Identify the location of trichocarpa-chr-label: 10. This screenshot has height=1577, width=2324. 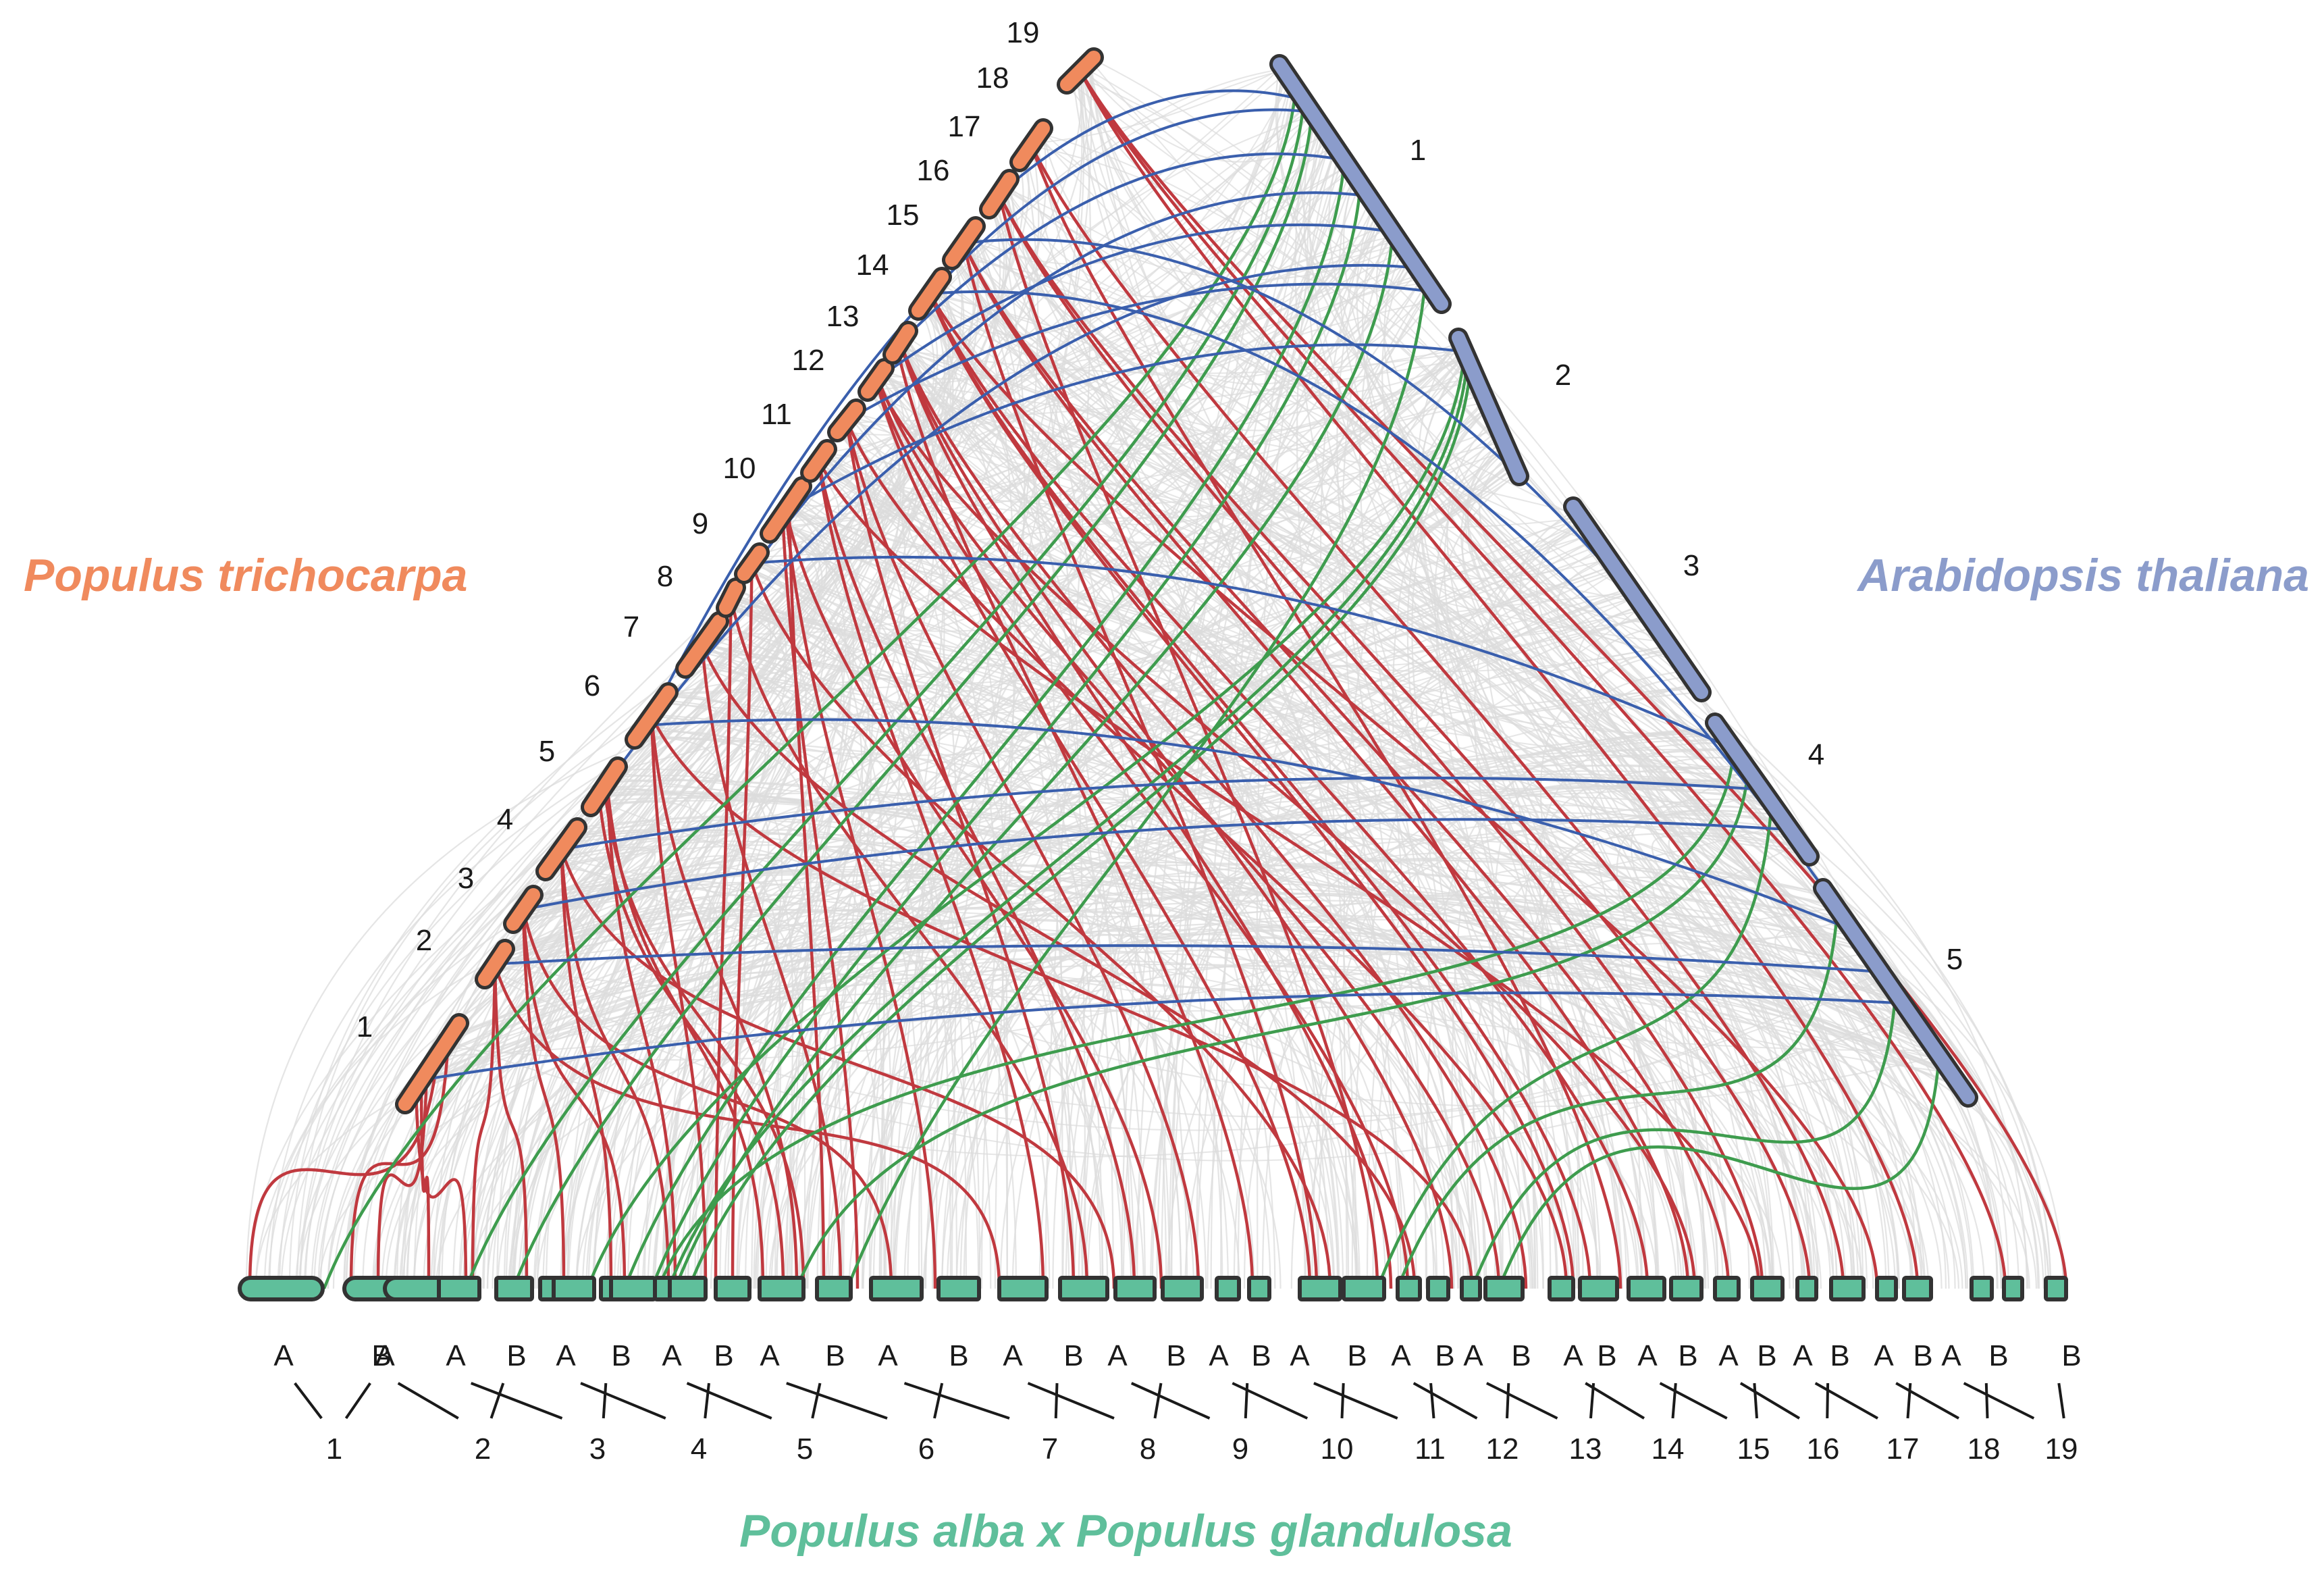
(740, 468).